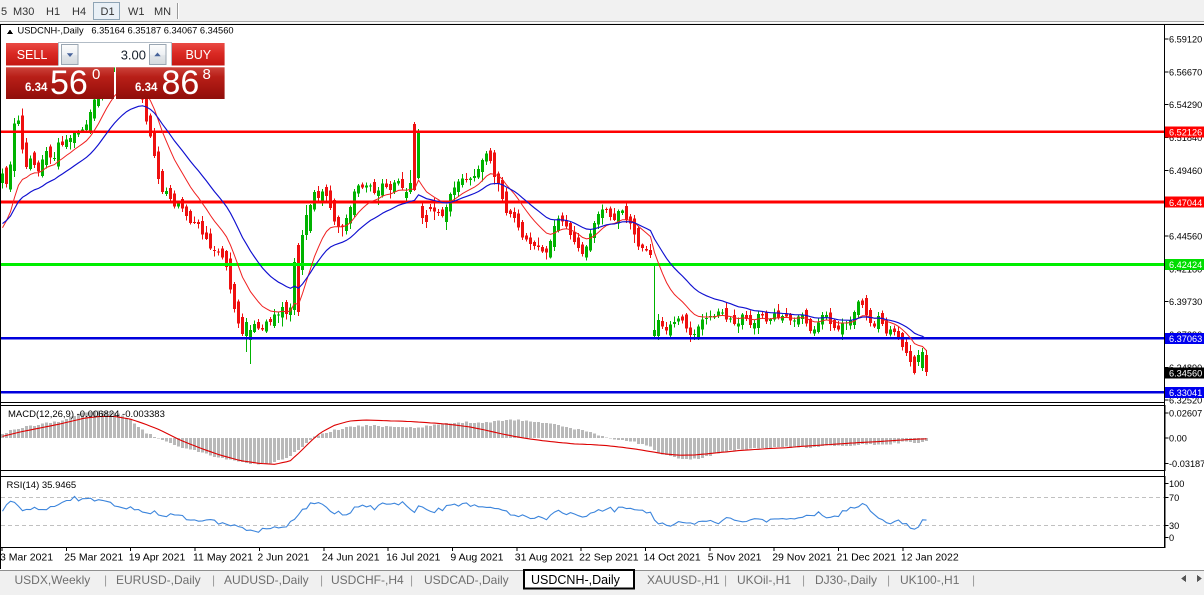 This screenshot has height=595, width=1204. Describe the element at coordinates (609, 558) in the screenshot. I see `svg-text: 22 Sep 2021` at that location.